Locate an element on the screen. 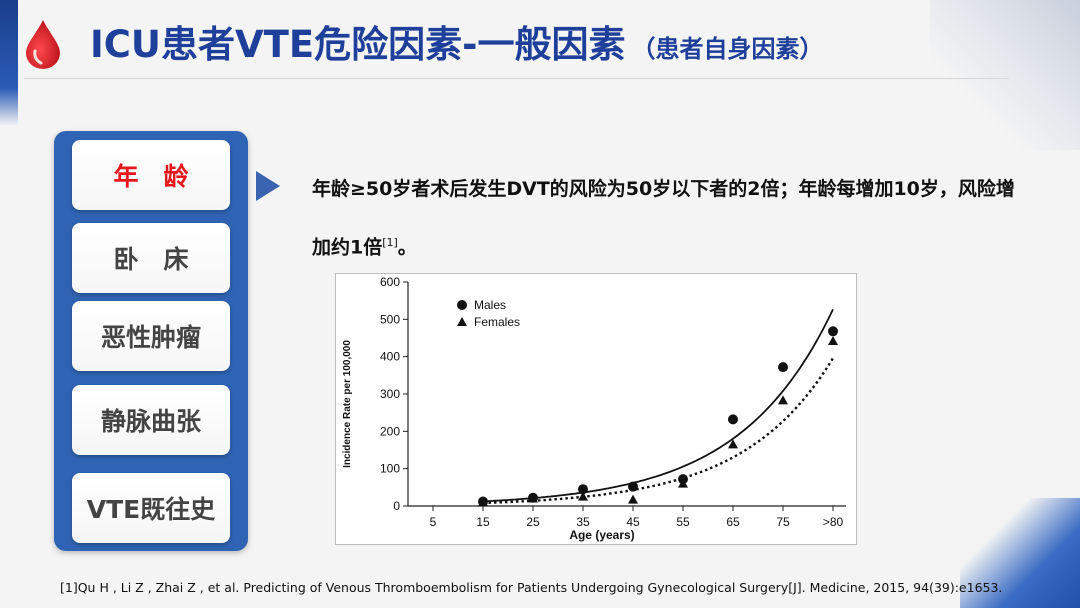  males-trend-line is located at coordinates (658, 405).